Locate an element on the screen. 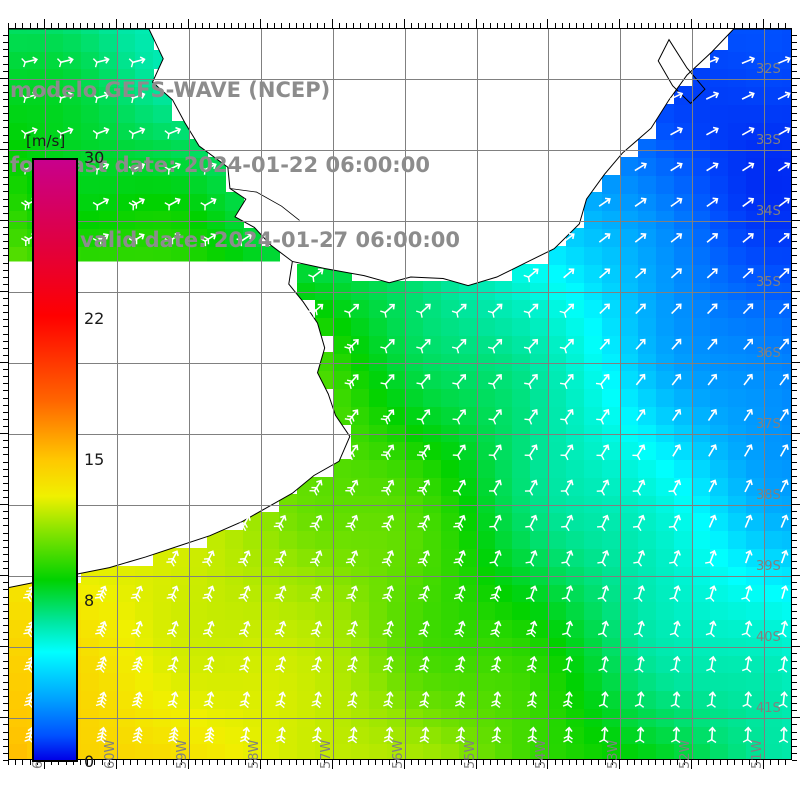 The width and height of the screenshot is (800, 800). longitude-label-60W: 60W is located at coordinates (110, 754).